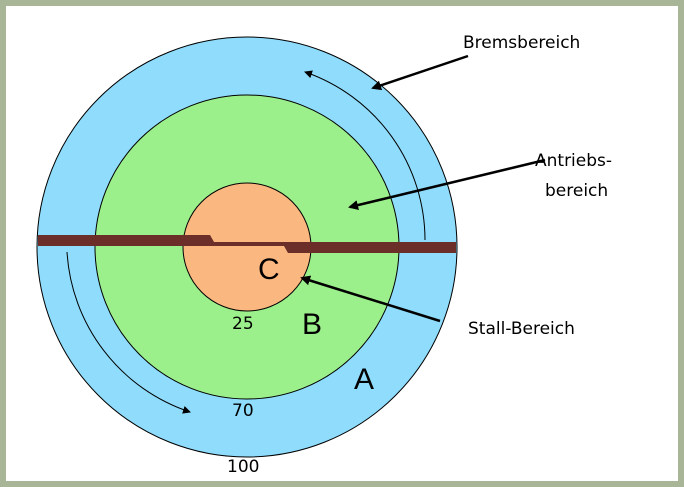 The width and height of the screenshot is (684, 487). I want to click on label: Stall-Bereich, so click(521, 329).